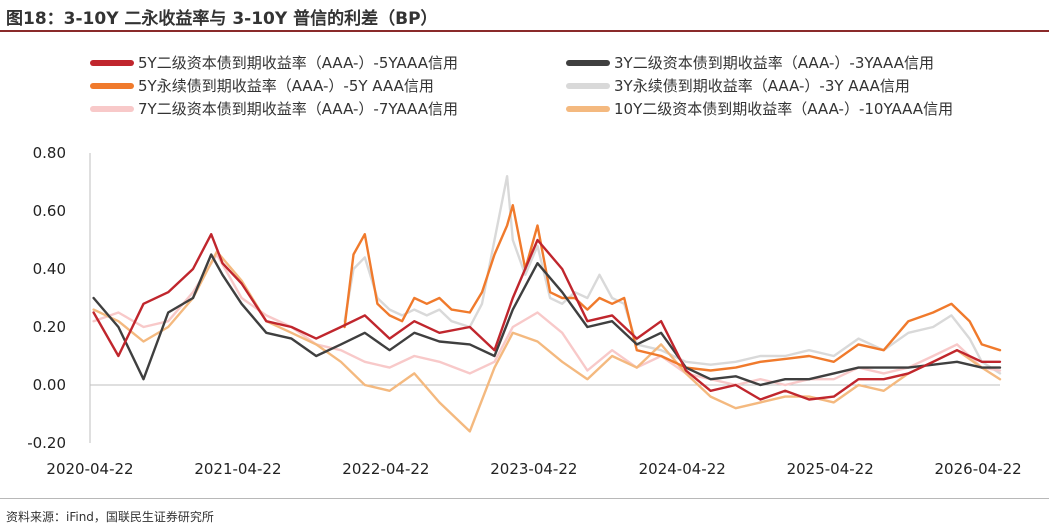 The width and height of the screenshot is (1049, 529). What do you see at coordinates (524, 31) in the screenshot?
I see `title-divider` at bounding box center [524, 31].